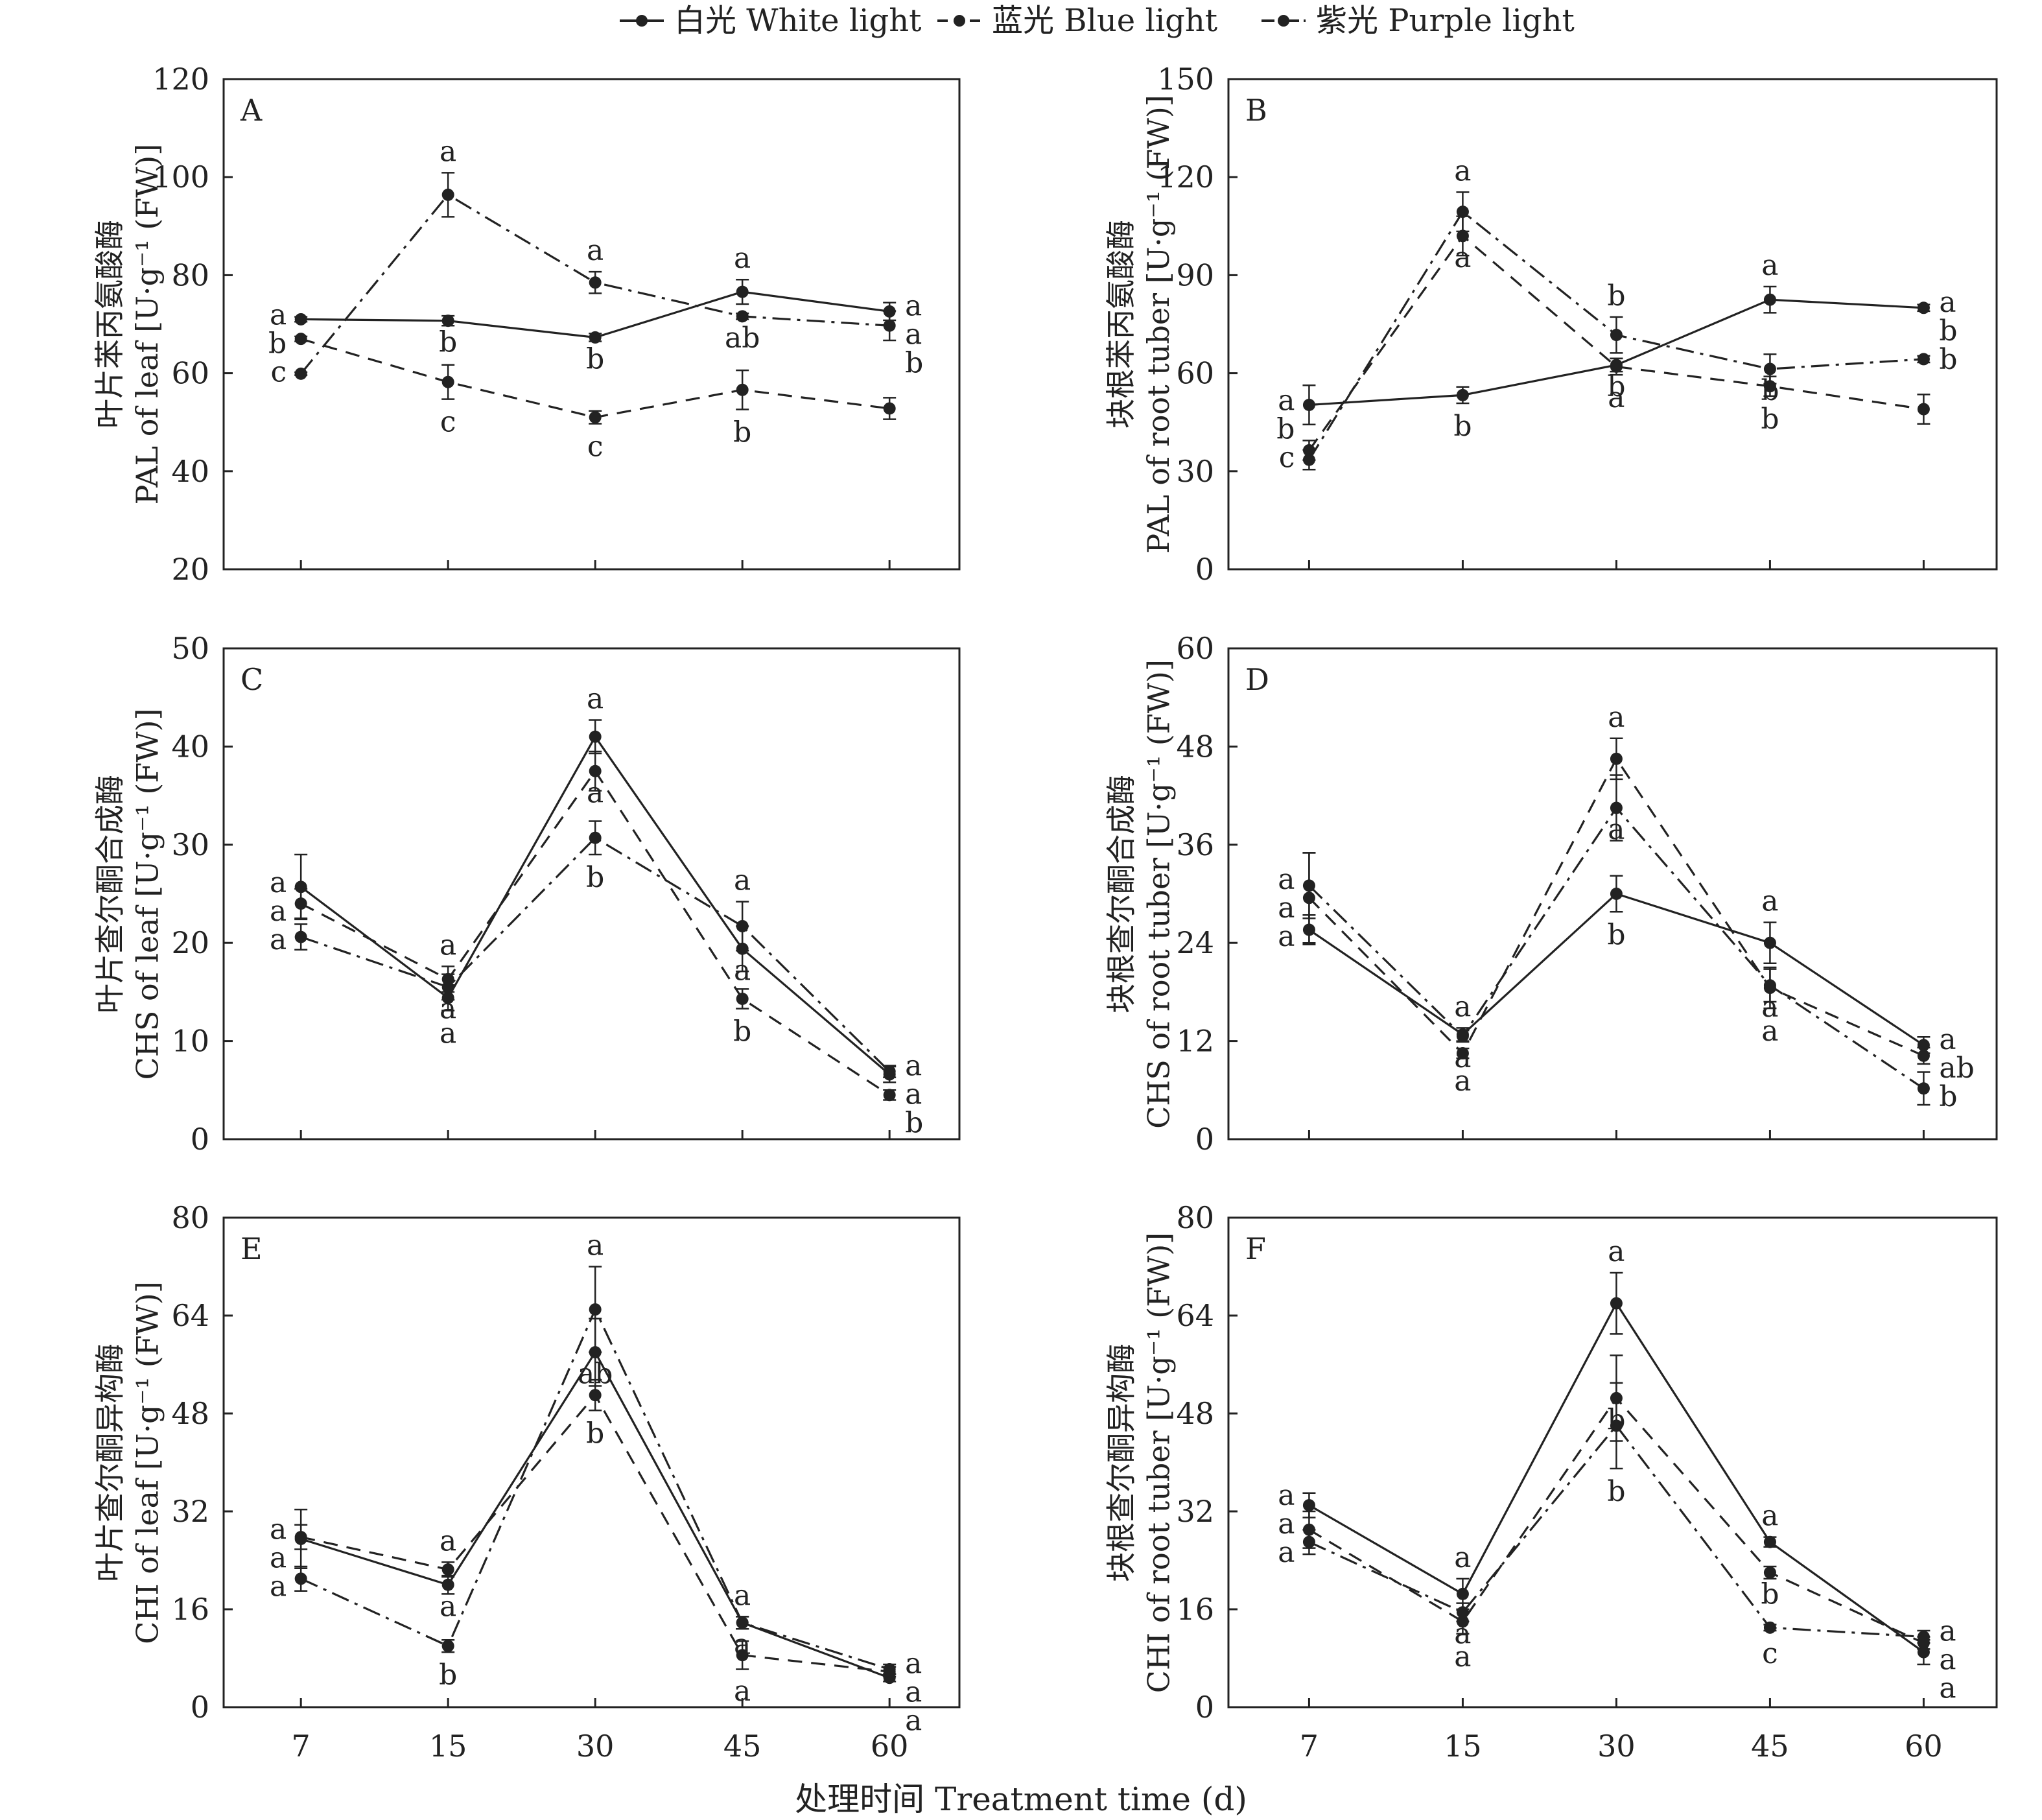  What do you see at coordinates (190, 648) in the screenshot?
I see `y-tick-label: 50` at bounding box center [190, 648].